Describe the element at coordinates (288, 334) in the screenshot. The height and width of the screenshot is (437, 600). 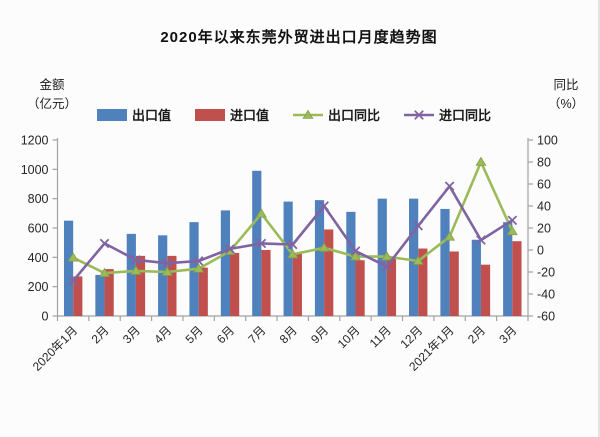
I see `x-tick-label: 8月` at that location.